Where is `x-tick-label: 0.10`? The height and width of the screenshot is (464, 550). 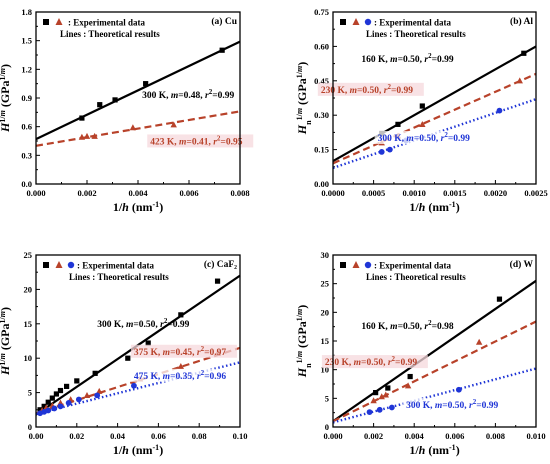 x-tick-label: 0.10 is located at coordinates (240, 436).